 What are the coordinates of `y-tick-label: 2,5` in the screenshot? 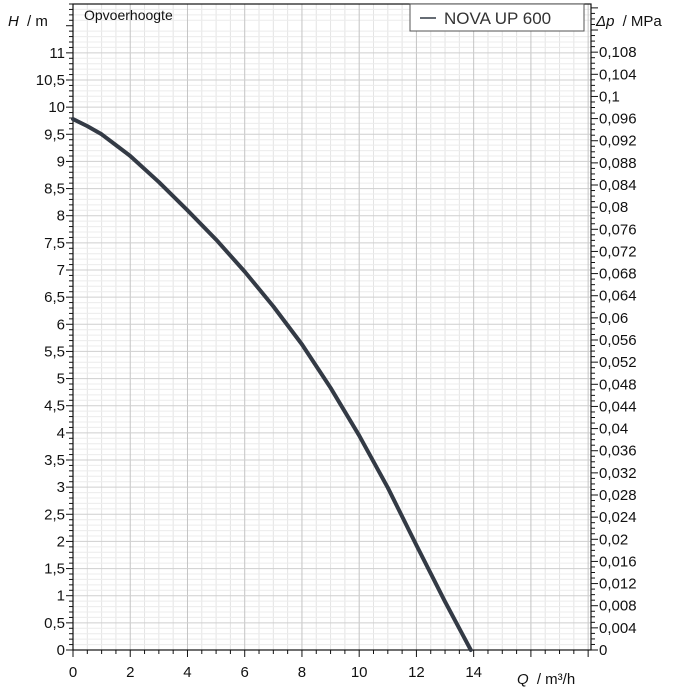 It's located at (54, 514).